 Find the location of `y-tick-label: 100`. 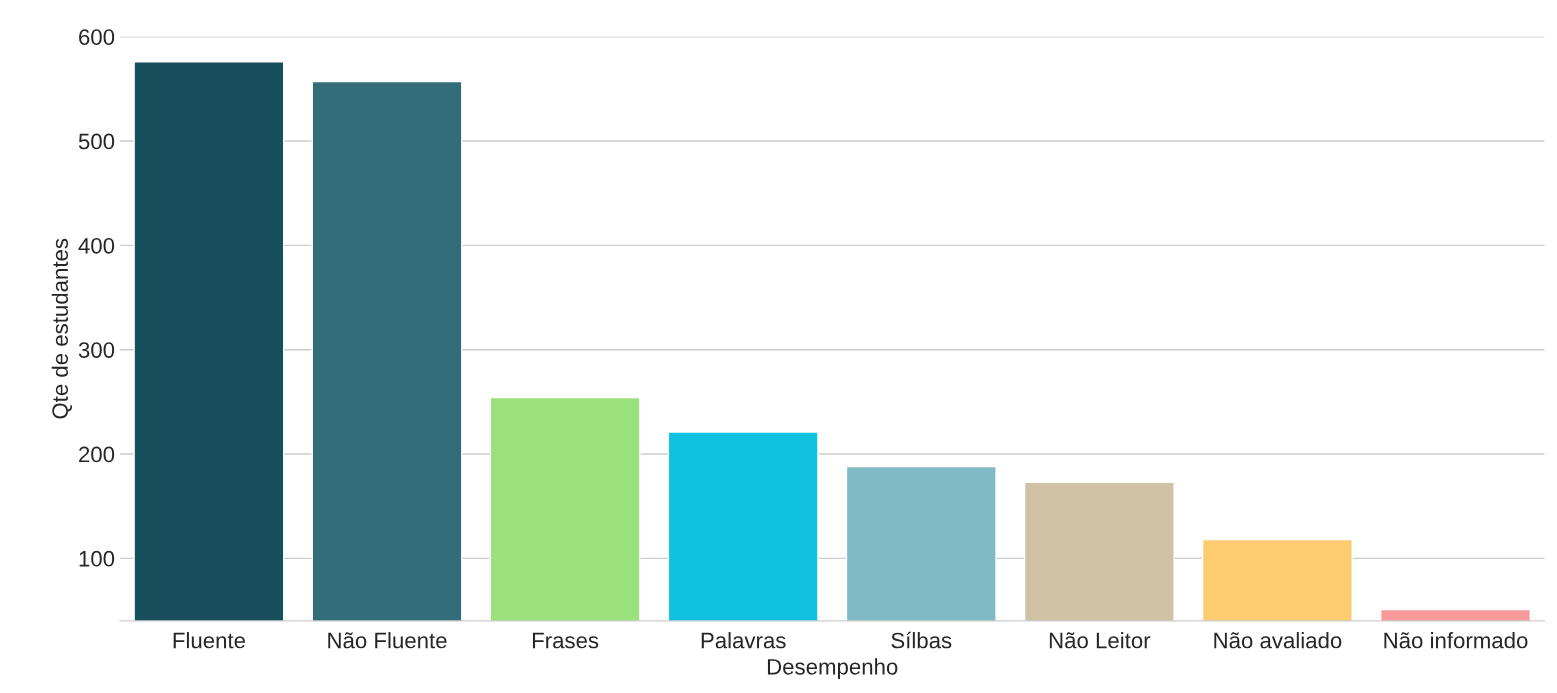

y-tick-label: 100 is located at coordinates (97, 558).